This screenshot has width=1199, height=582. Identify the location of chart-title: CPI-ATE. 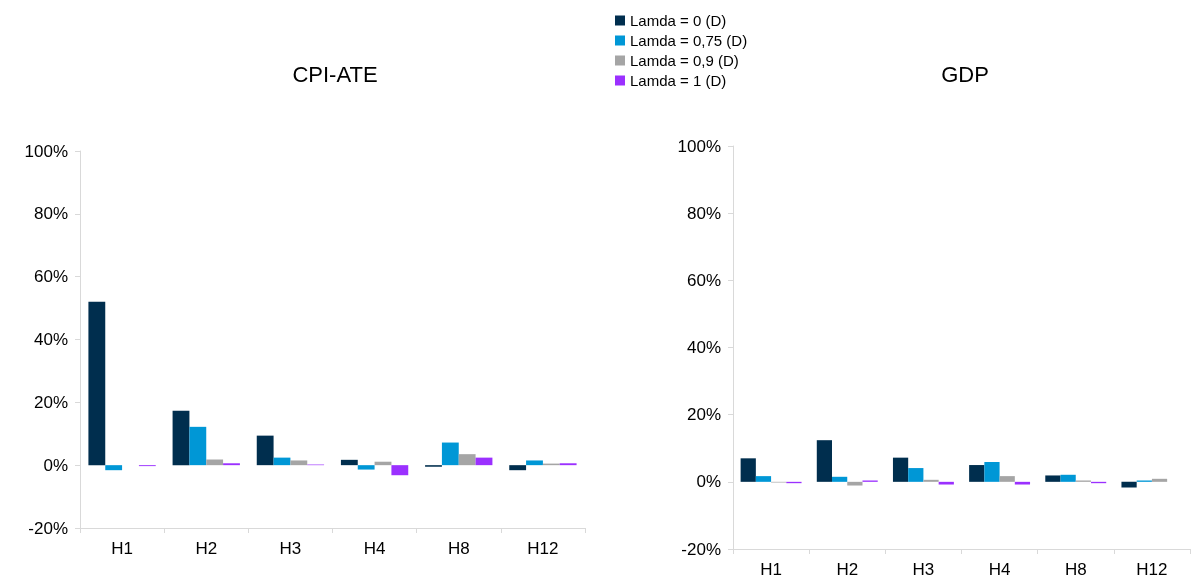
(335, 74).